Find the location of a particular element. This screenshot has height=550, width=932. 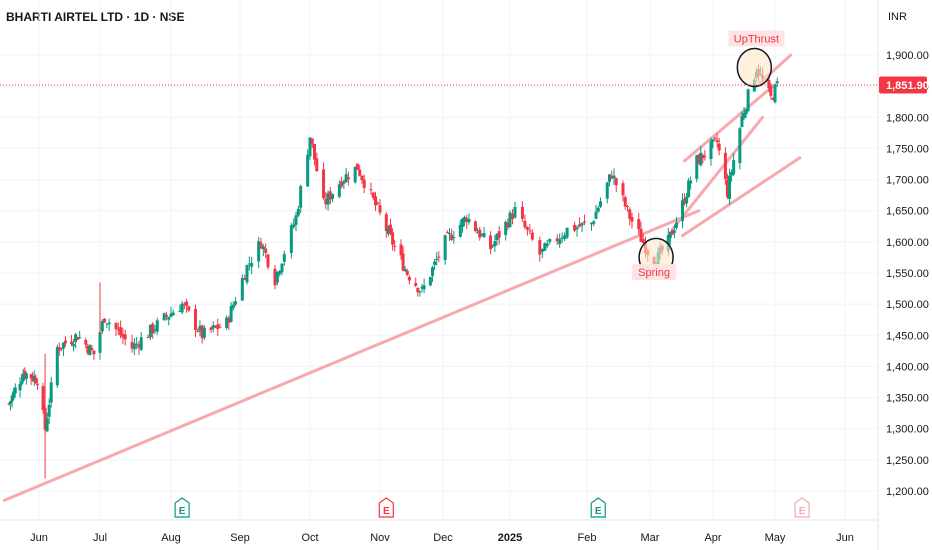

price-tick-label: 1,300.00 is located at coordinates (907, 430).